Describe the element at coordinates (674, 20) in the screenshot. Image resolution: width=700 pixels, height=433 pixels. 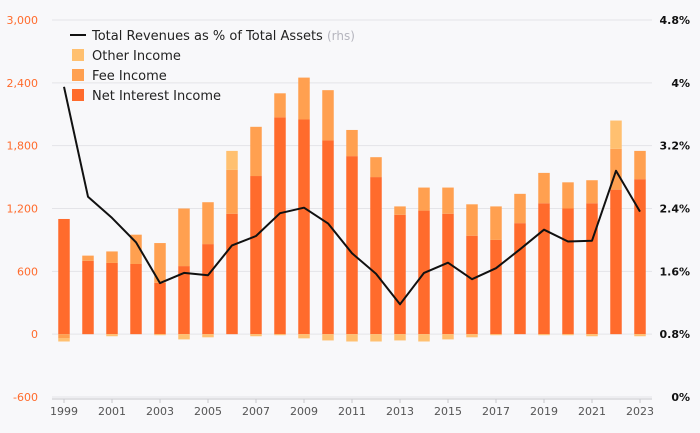
I see `y-right-tick-label: 4.8%` at that location.